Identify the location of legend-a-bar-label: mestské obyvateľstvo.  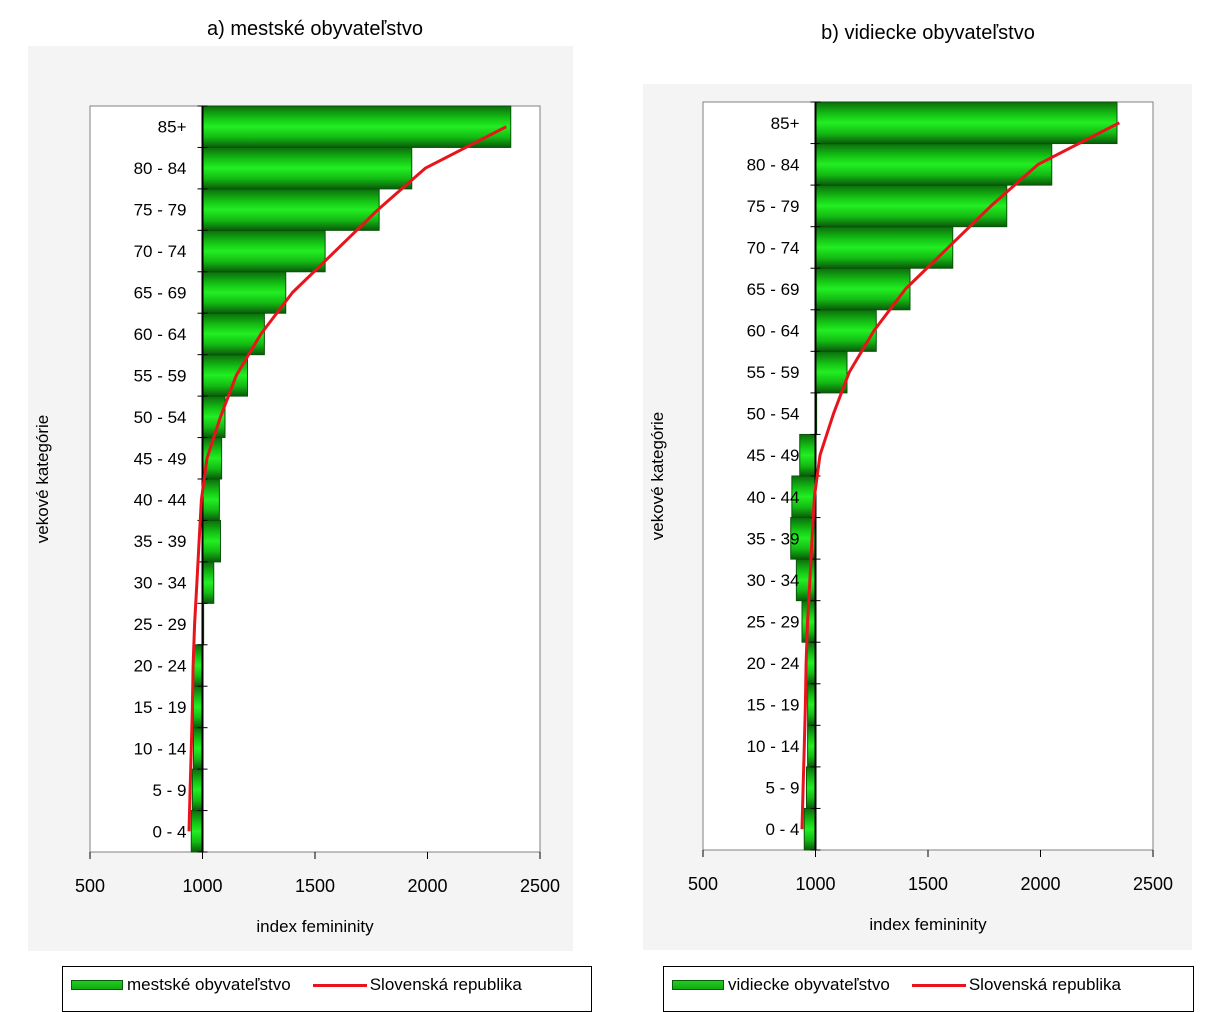
(209, 984).